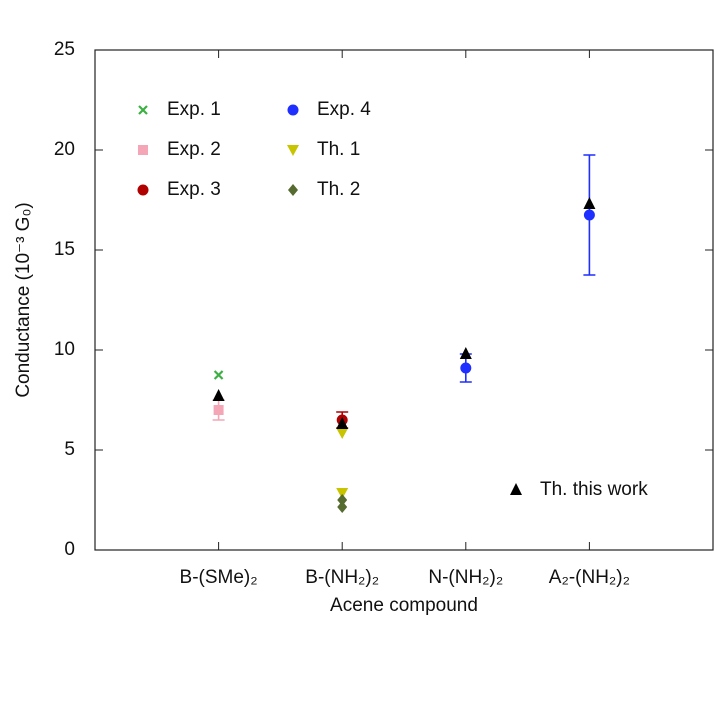  What do you see at coordinates (194, 149) in the screenshot?
I see `legend-label: Exp. 2` at bounding box center [194, 149].